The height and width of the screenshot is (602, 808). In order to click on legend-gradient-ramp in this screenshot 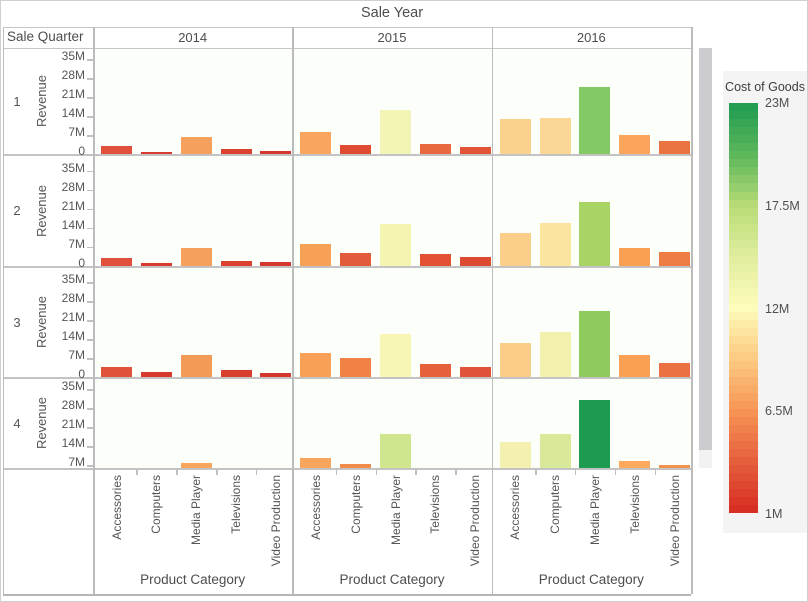, I will do `click(743, 308)`.